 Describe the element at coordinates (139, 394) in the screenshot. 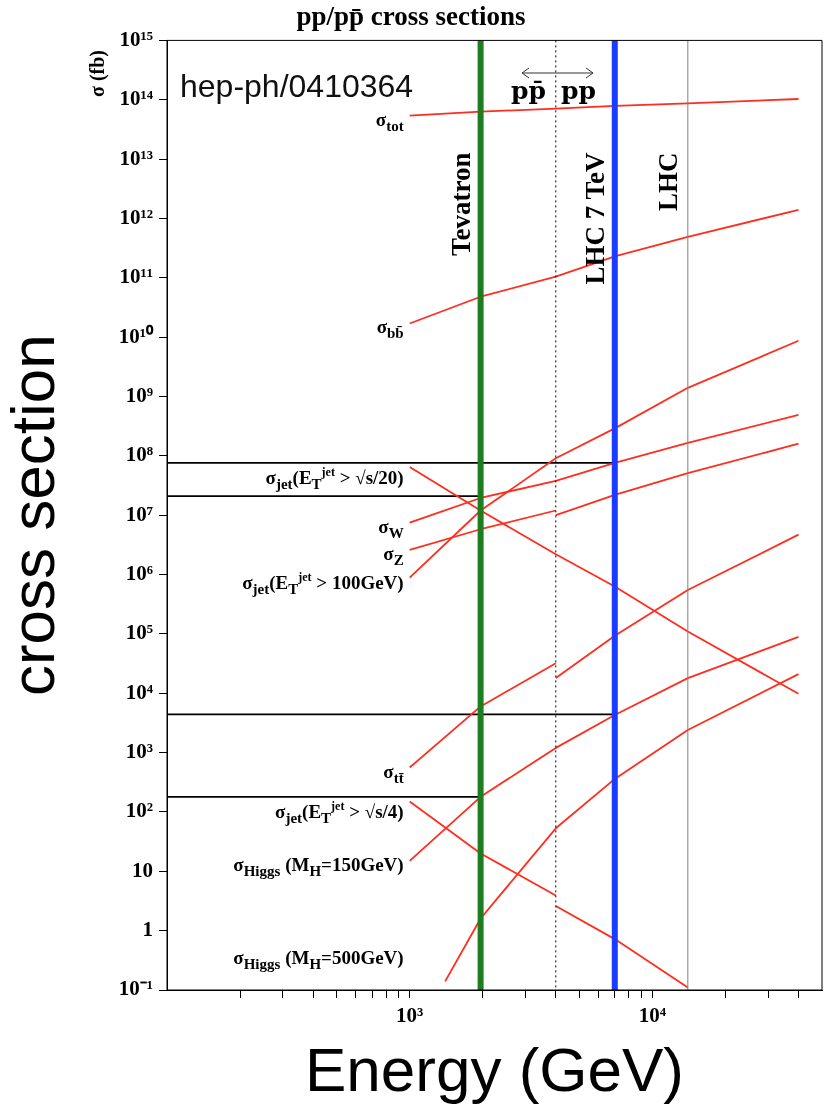

I see `y-tick-label: 10⁹` at that location.